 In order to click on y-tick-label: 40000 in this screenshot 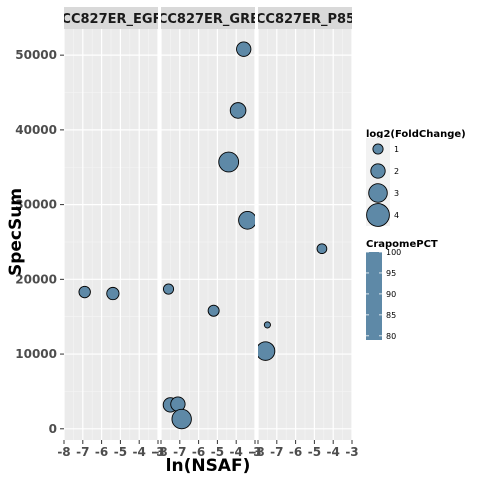, I will do `click(36, 130)`.